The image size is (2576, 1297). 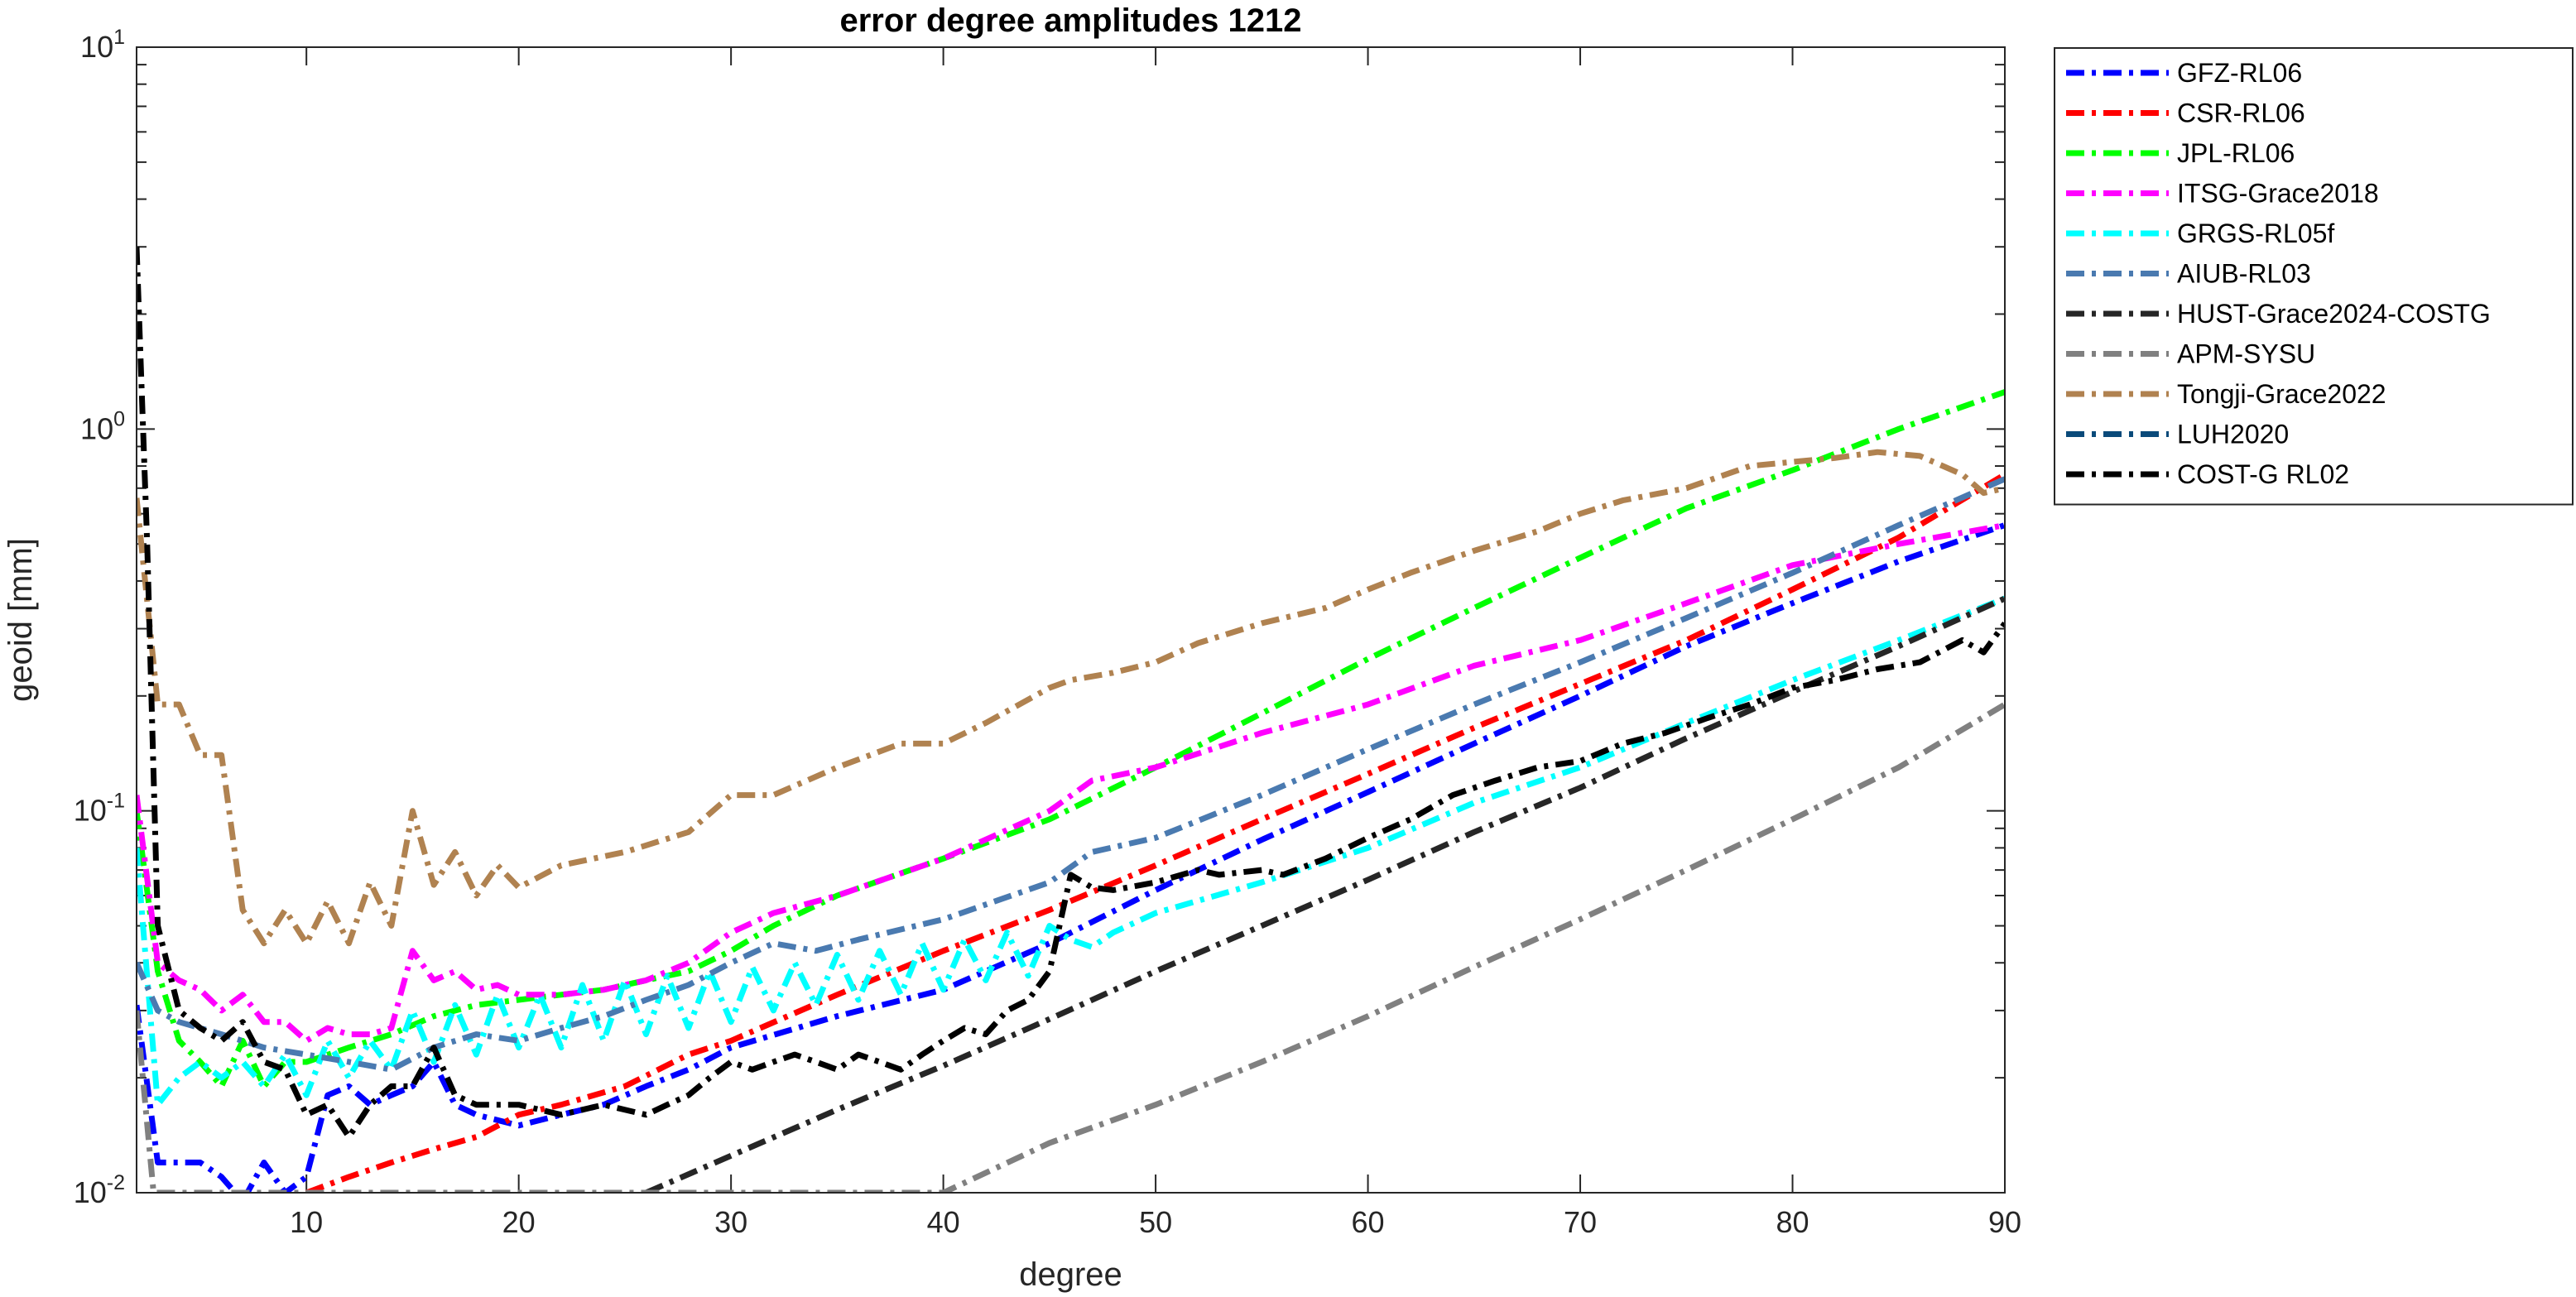 What do you see at coordinates (1070, 1275) in the screenshot?
I see `x-axis-label: degree` at bounding box center [1070, 1275].